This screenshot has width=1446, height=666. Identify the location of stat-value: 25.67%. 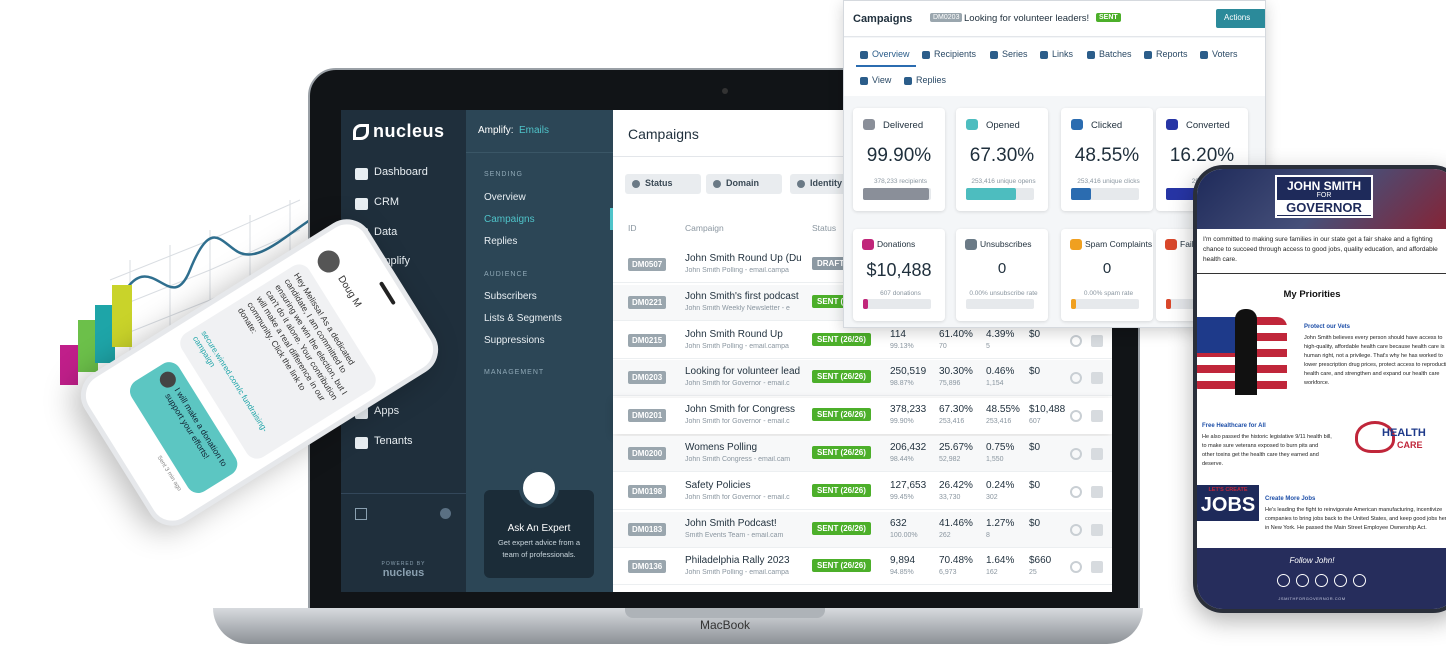
(956, 447).